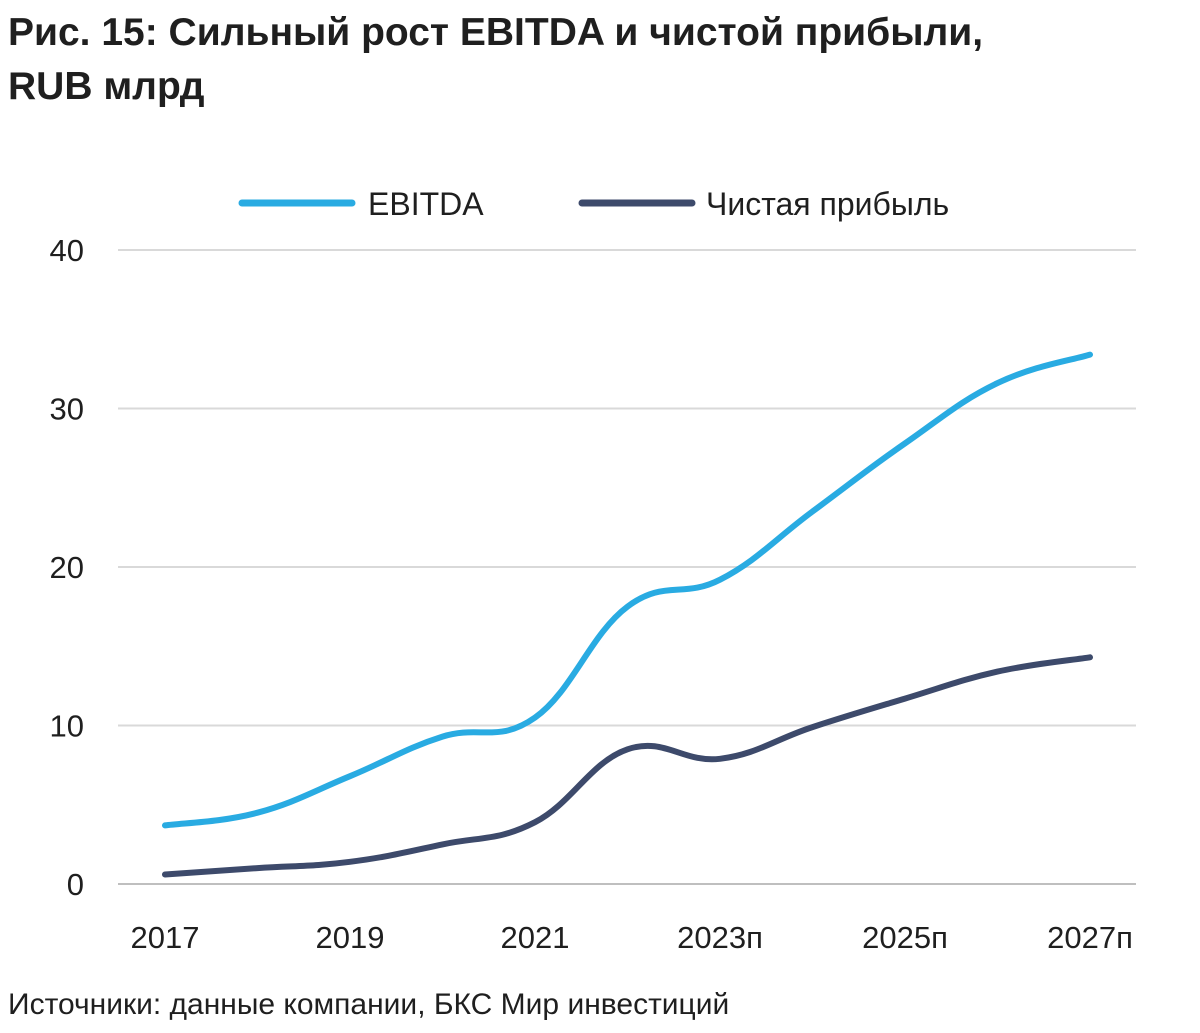 This screenshot has width=1200, height=1033. Describe the element at coordinates (106, 86) in the screenshot. I see `chart-title-line-2: RUB млрд` at that location.